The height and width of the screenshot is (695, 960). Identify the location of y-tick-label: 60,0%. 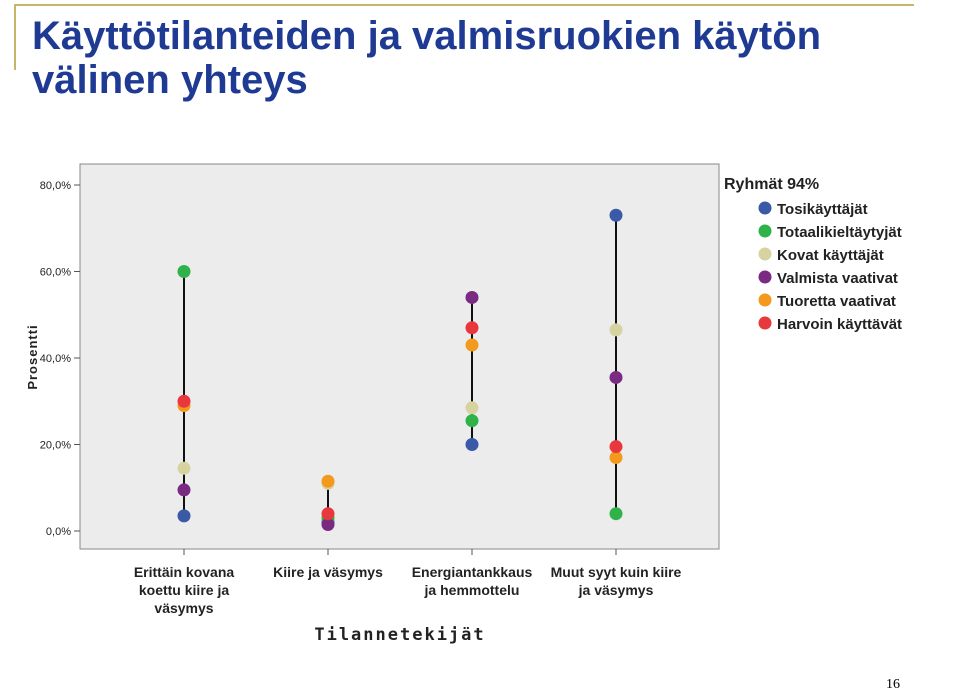
(55, 273).